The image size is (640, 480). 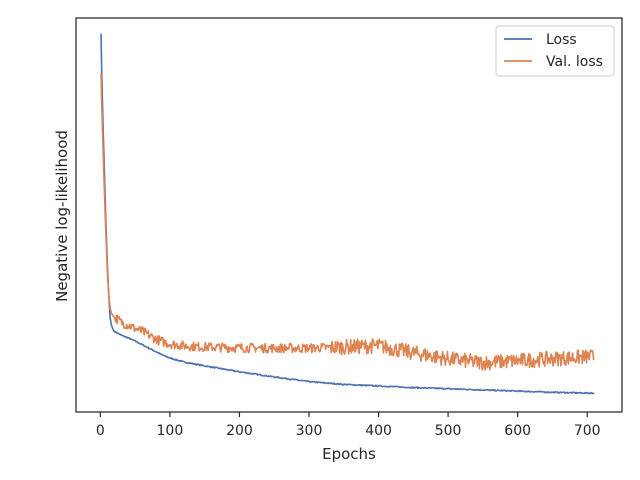 What do you see at coordinates (348, 425) in the screenshot?
I see `x-axis-ticks: 0 100 200 300 400 500 600 700` at bounding box center [348, 425].